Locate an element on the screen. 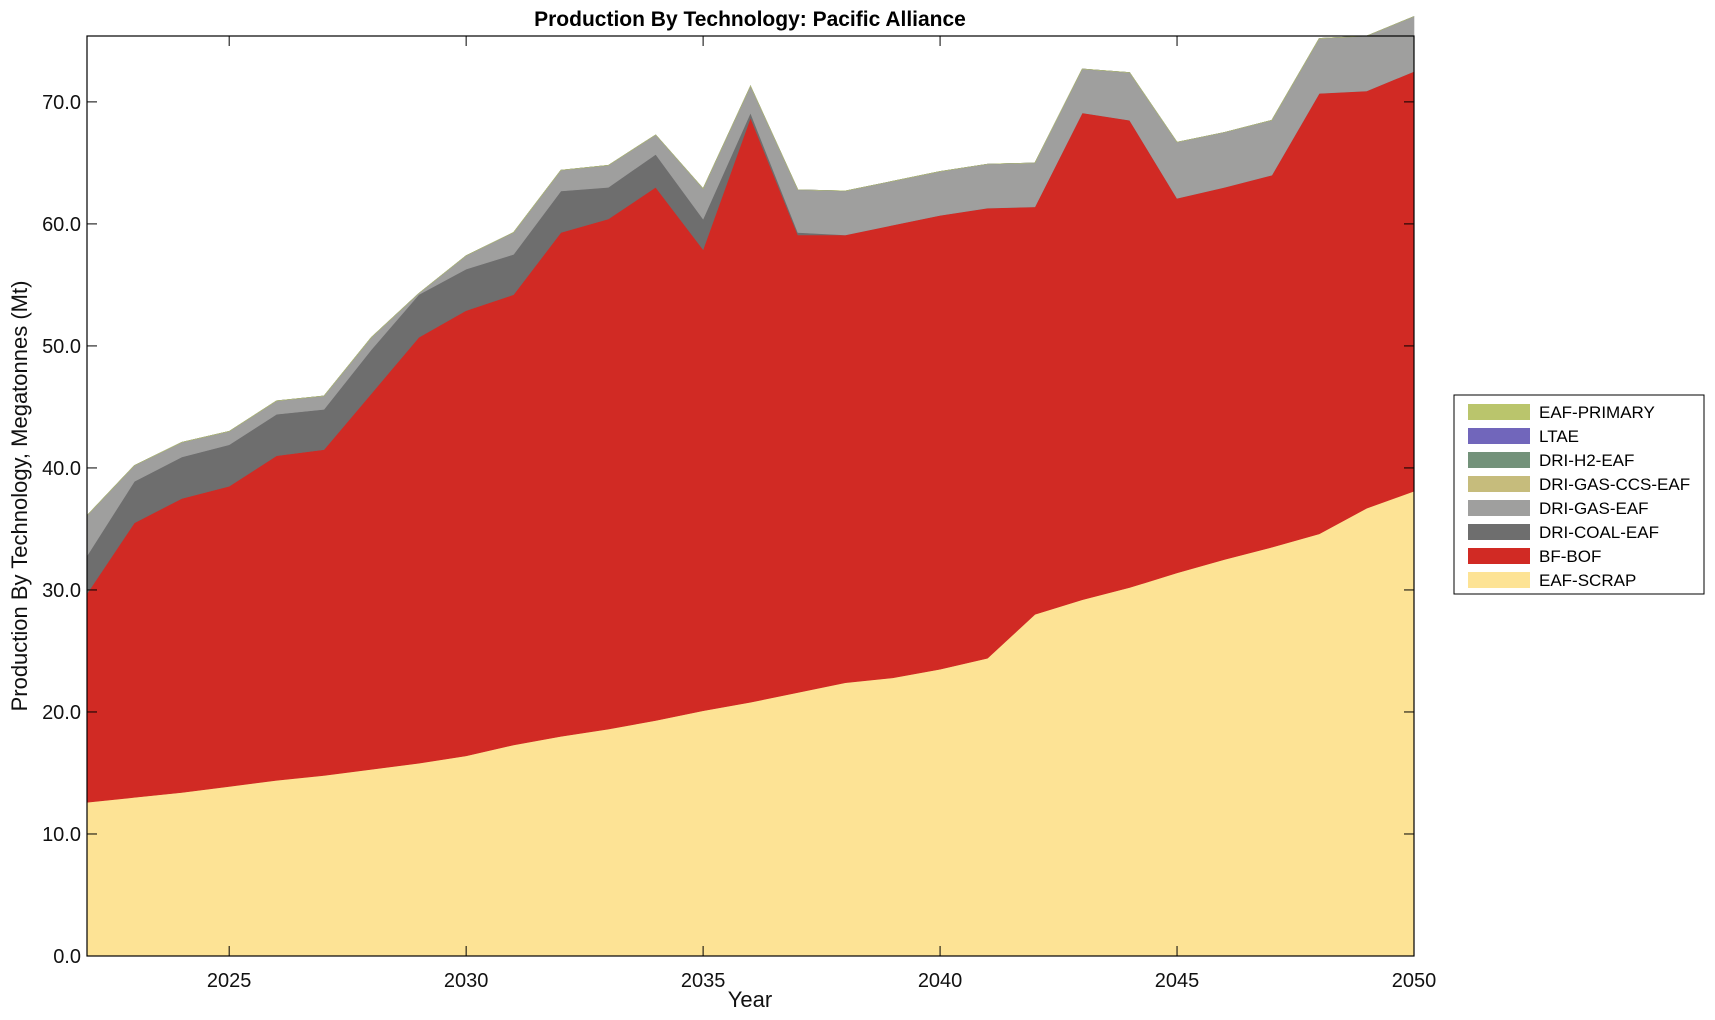 Image resolution: width=1715 pixels, height=1020 pixels. legend-swatch-eaf-primary is located at coordinates (1499, 412).